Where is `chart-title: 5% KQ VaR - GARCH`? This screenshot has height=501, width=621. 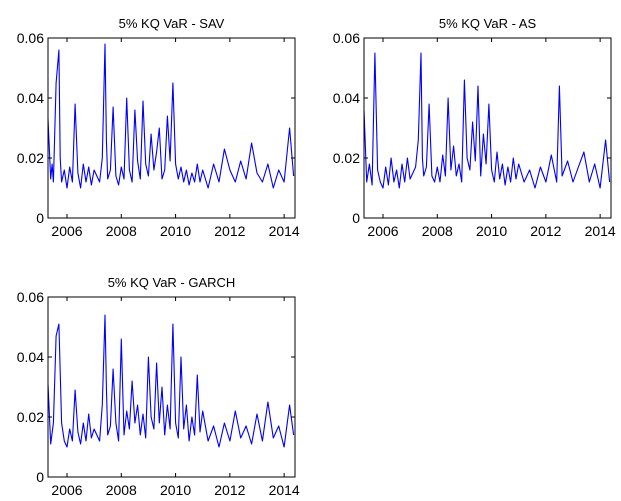
chart-title: 5% KQ VaR - GARCH is located at coordinates (172, 282).